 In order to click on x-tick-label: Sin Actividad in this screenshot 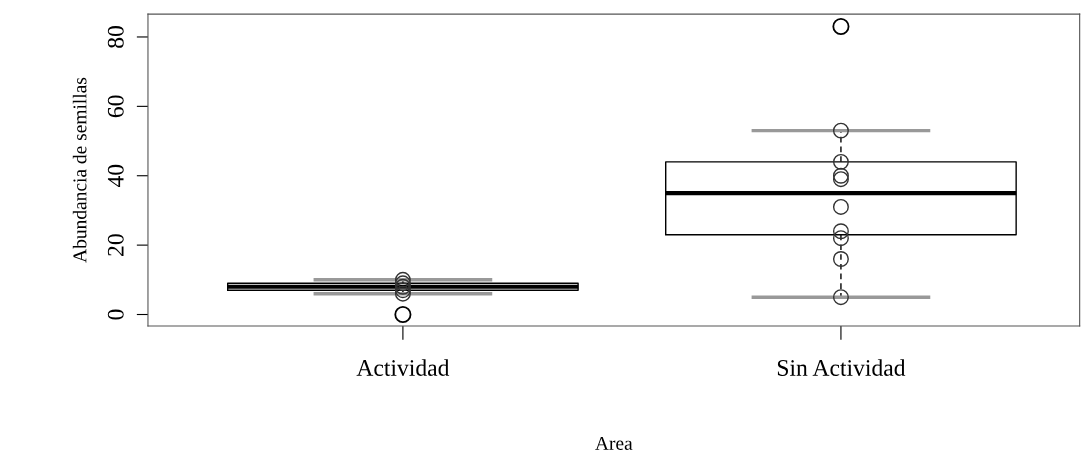, I will do `click(841, 367)`.